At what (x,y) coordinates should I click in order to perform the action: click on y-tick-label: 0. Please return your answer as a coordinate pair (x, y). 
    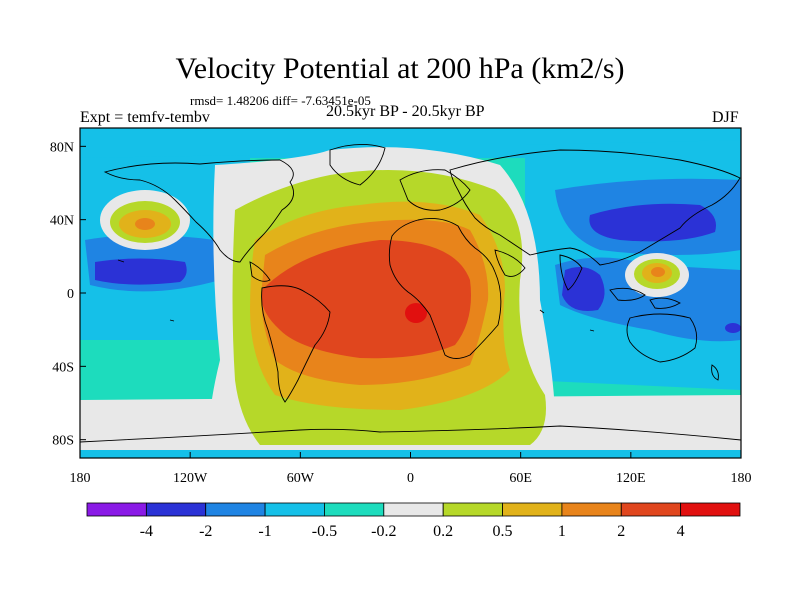
    Looking at the image, I should click on (70, 294).